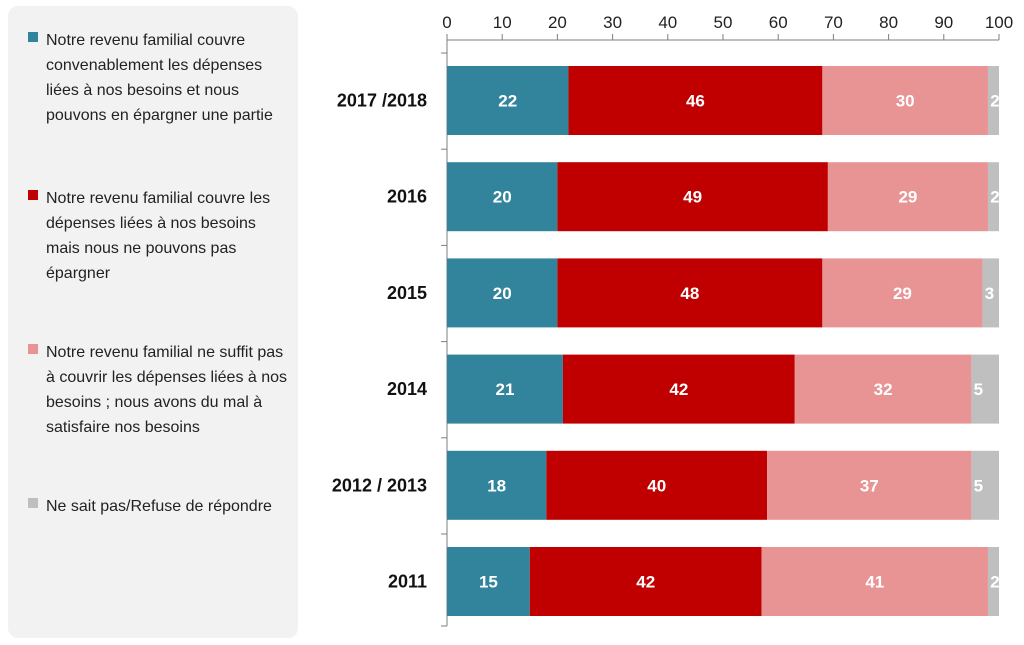 This screenshot has height=645, width=1024. What do you see at coordinates (382, 101) in the screenshot?
I see `category-label: 2017 /2018` at bounding box center [382, 101].